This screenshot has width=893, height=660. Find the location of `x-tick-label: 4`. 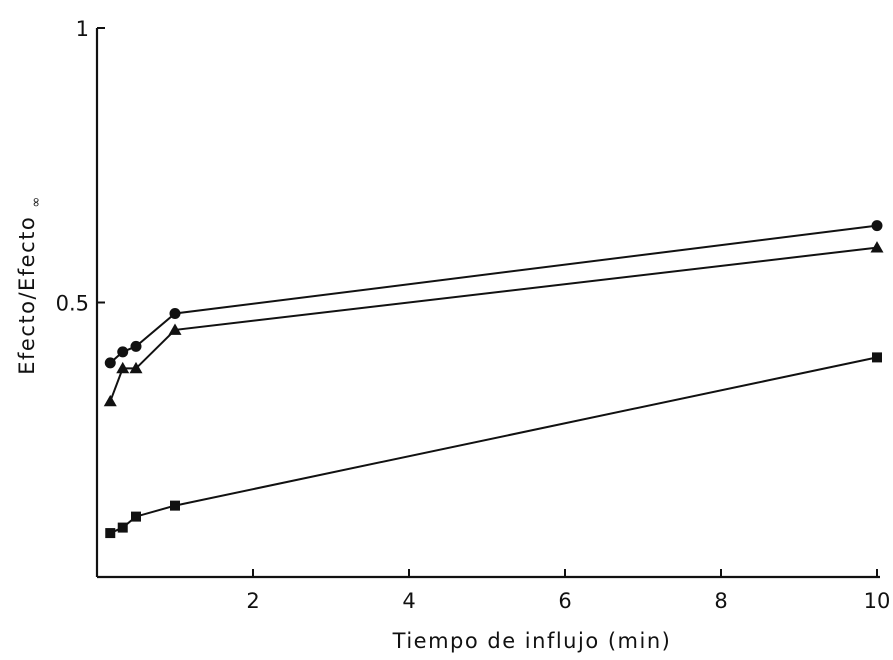

x-tick-label: 4 is located at coordinates (408, 601).